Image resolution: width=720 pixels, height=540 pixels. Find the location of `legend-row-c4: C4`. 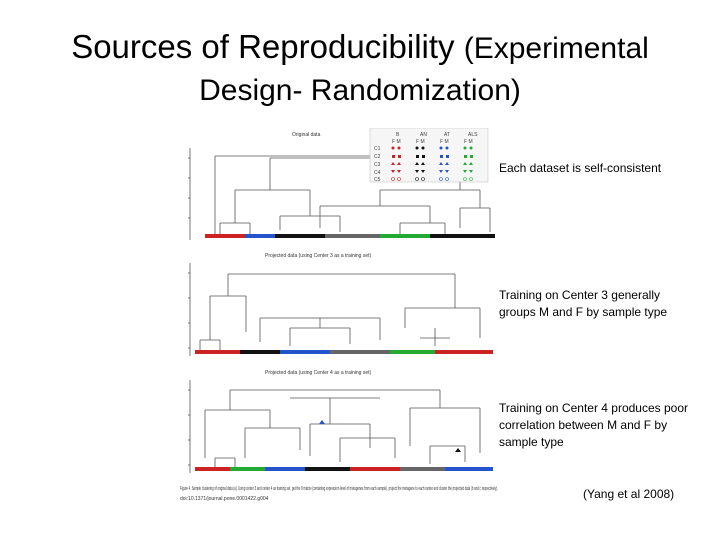

legend-row-c4: C4 is located at coordinates (377, 173).